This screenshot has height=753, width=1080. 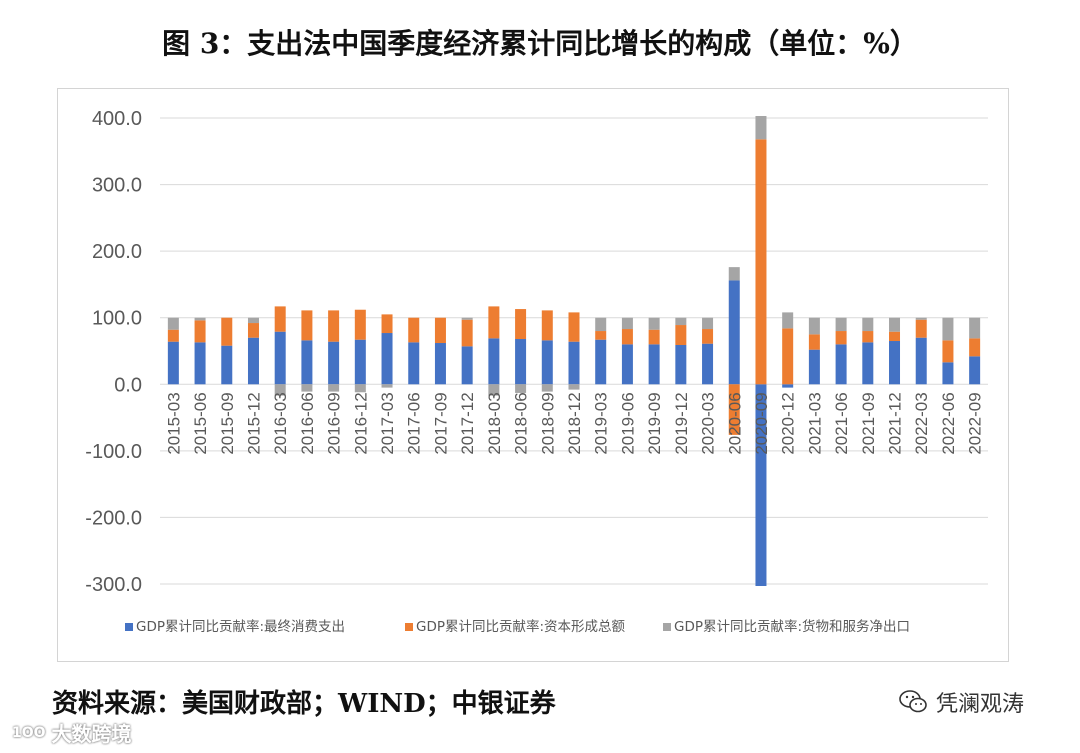 I want to click on legend-label: GDP累计同比贡献率:货物和服务净出口, so click(x=792, y=626).